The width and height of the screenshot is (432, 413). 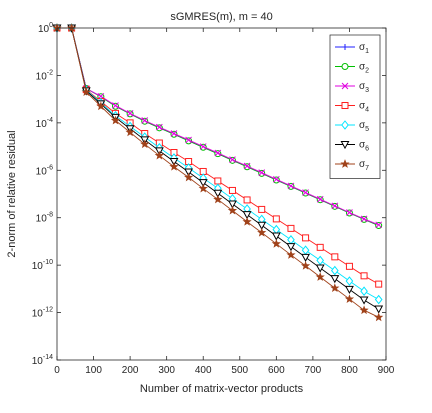 I want to click on x-tick-label-6: 500, so click(x=239, y=370).